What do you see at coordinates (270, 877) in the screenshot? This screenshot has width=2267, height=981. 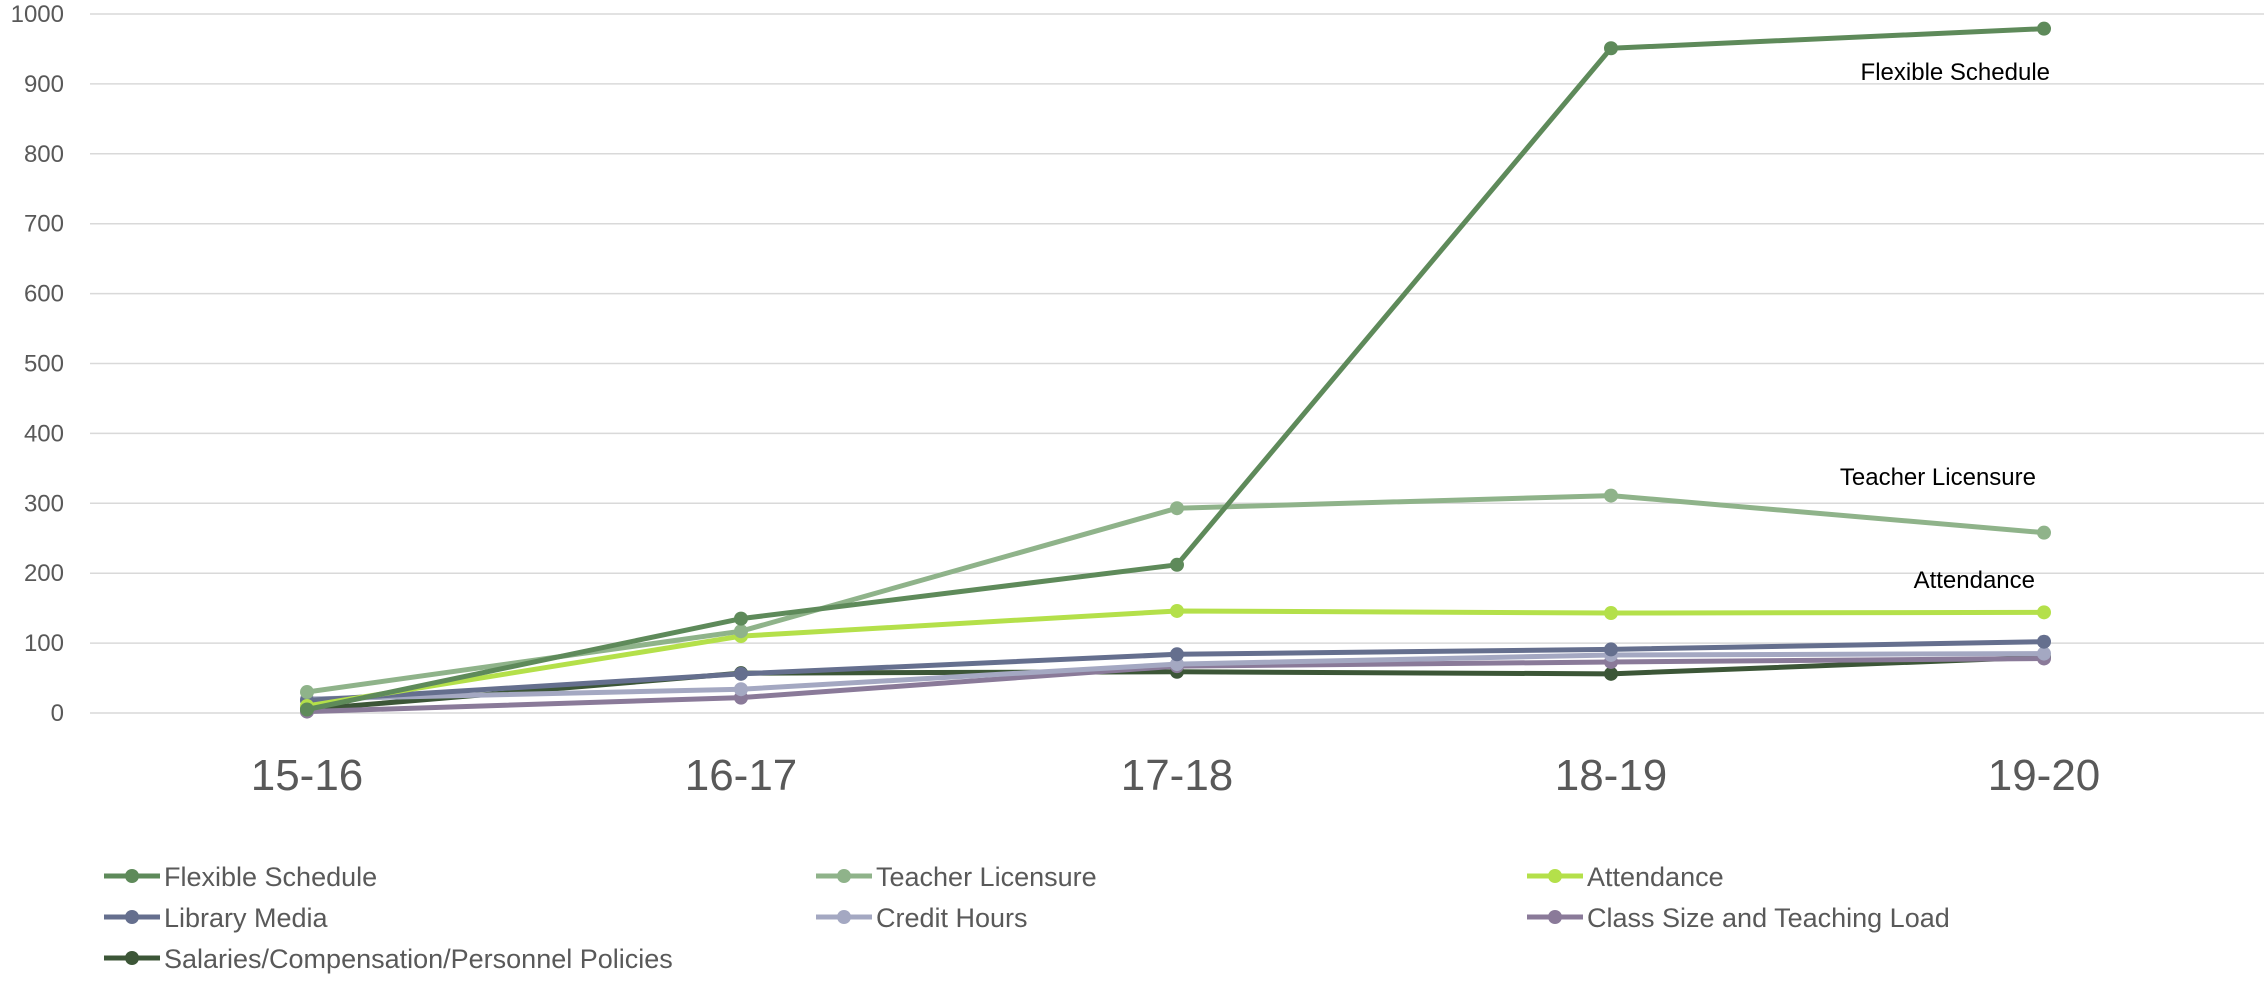 I see `legend-label: Flexible Schedule` at bounding box center [270, 877].